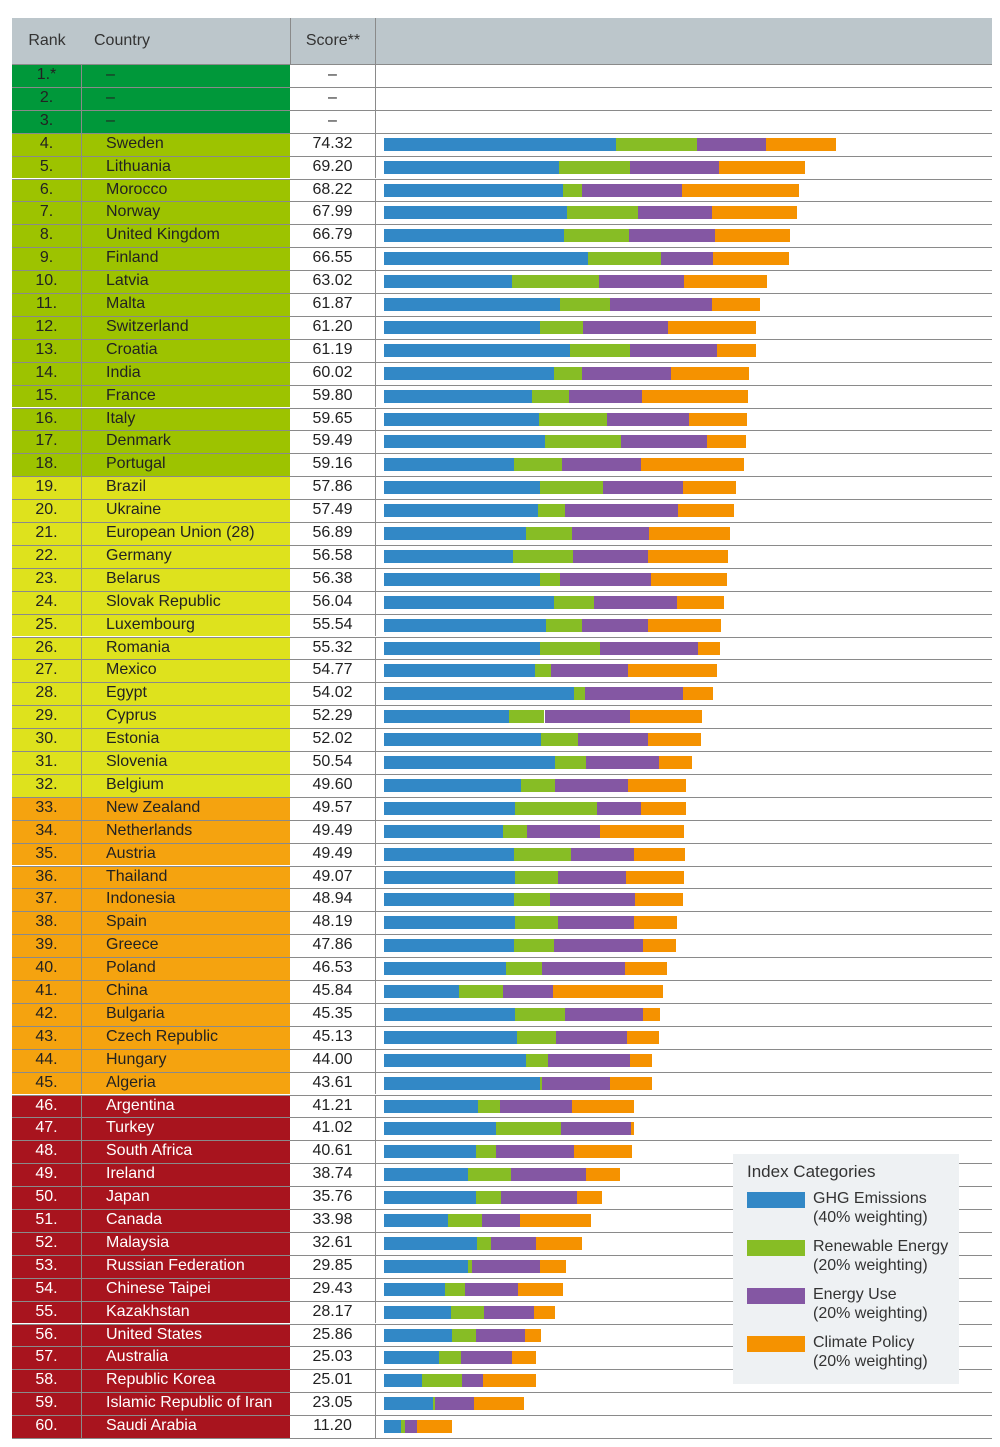  I want to click on table-row: 16. Italy 59.65, so click(502, 419).